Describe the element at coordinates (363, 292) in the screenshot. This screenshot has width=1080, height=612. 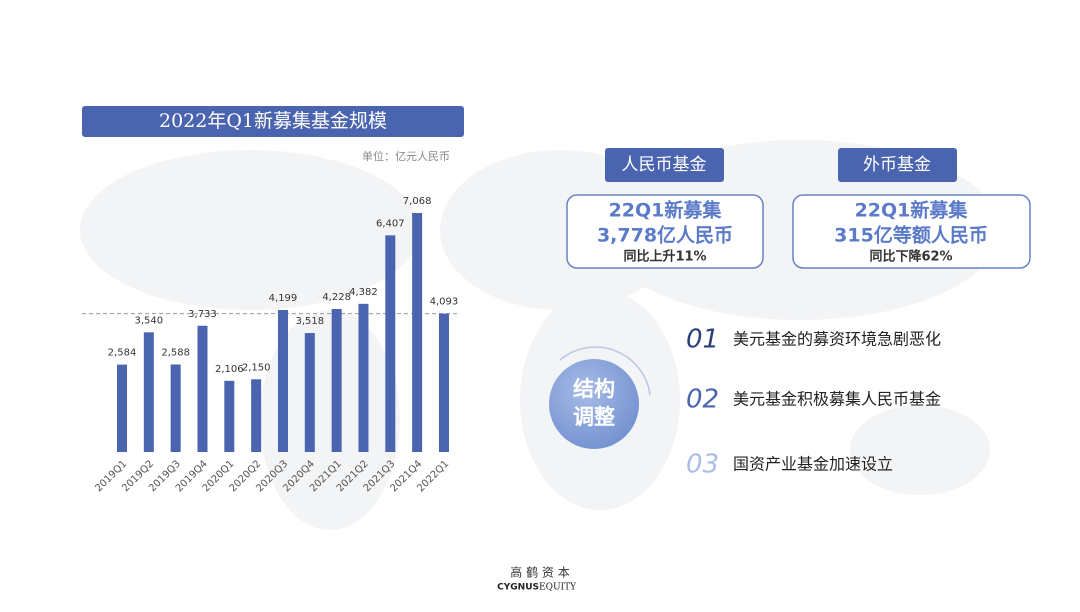
I see `data-label: 4,382` at that location.